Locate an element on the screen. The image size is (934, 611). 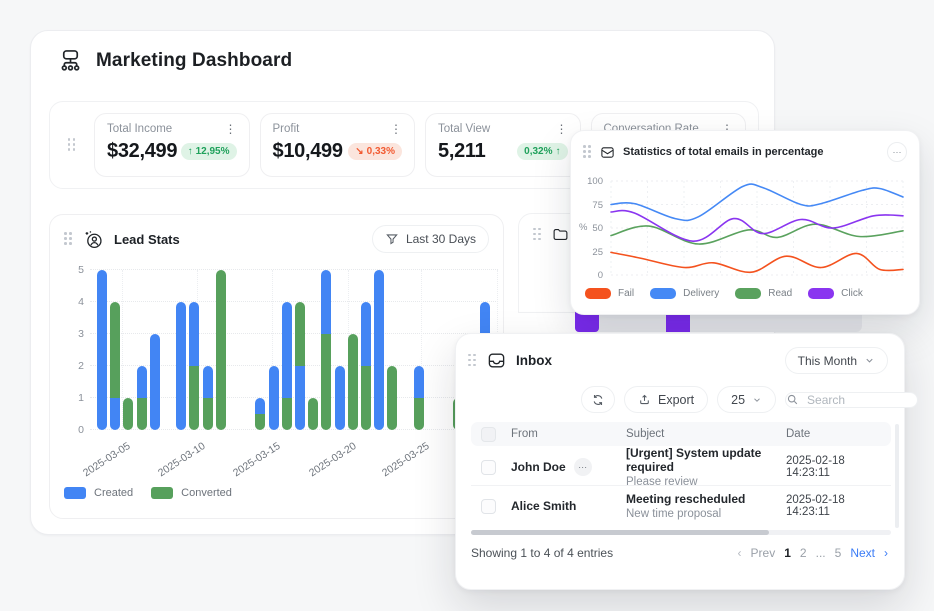
trend-down-icon: ↘ is located at coordinates (359, 151).